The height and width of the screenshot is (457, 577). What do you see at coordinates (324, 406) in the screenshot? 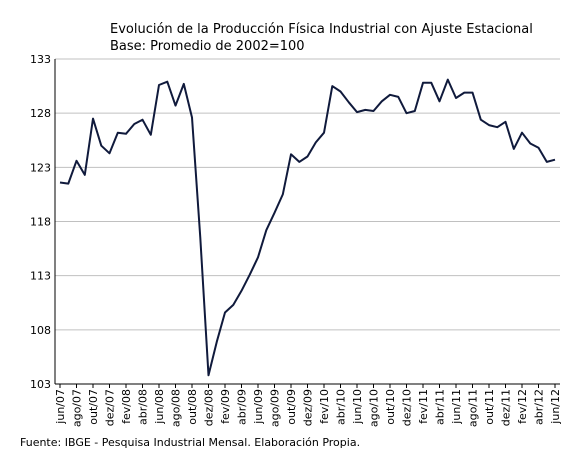
I see `x-tick-label: fev/10` at bounding box center [324, 406].